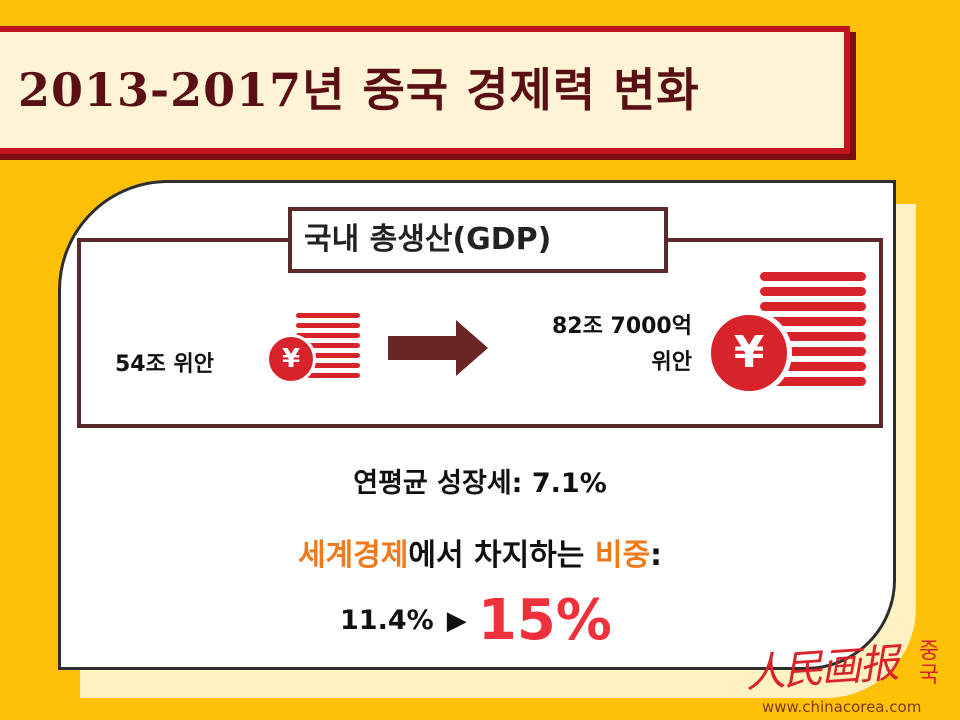 This screenshot has height=720, width=960. I want to click on gdp-from-value: 54조 위안, so click(164, 364).